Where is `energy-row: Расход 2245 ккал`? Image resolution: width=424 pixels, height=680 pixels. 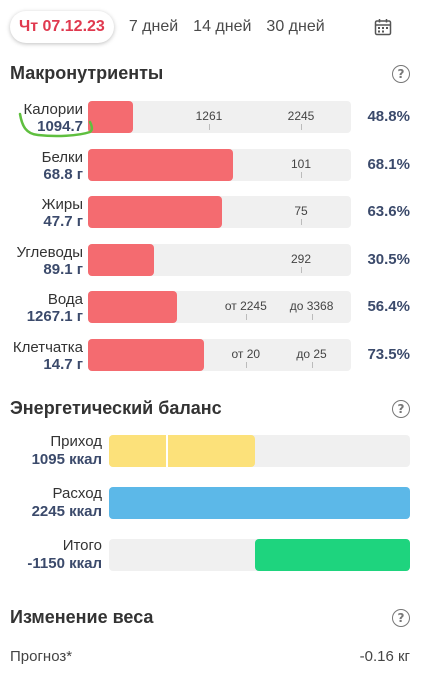 energy-row: Расход 2245 ккал is located at coordinates (212, 503).